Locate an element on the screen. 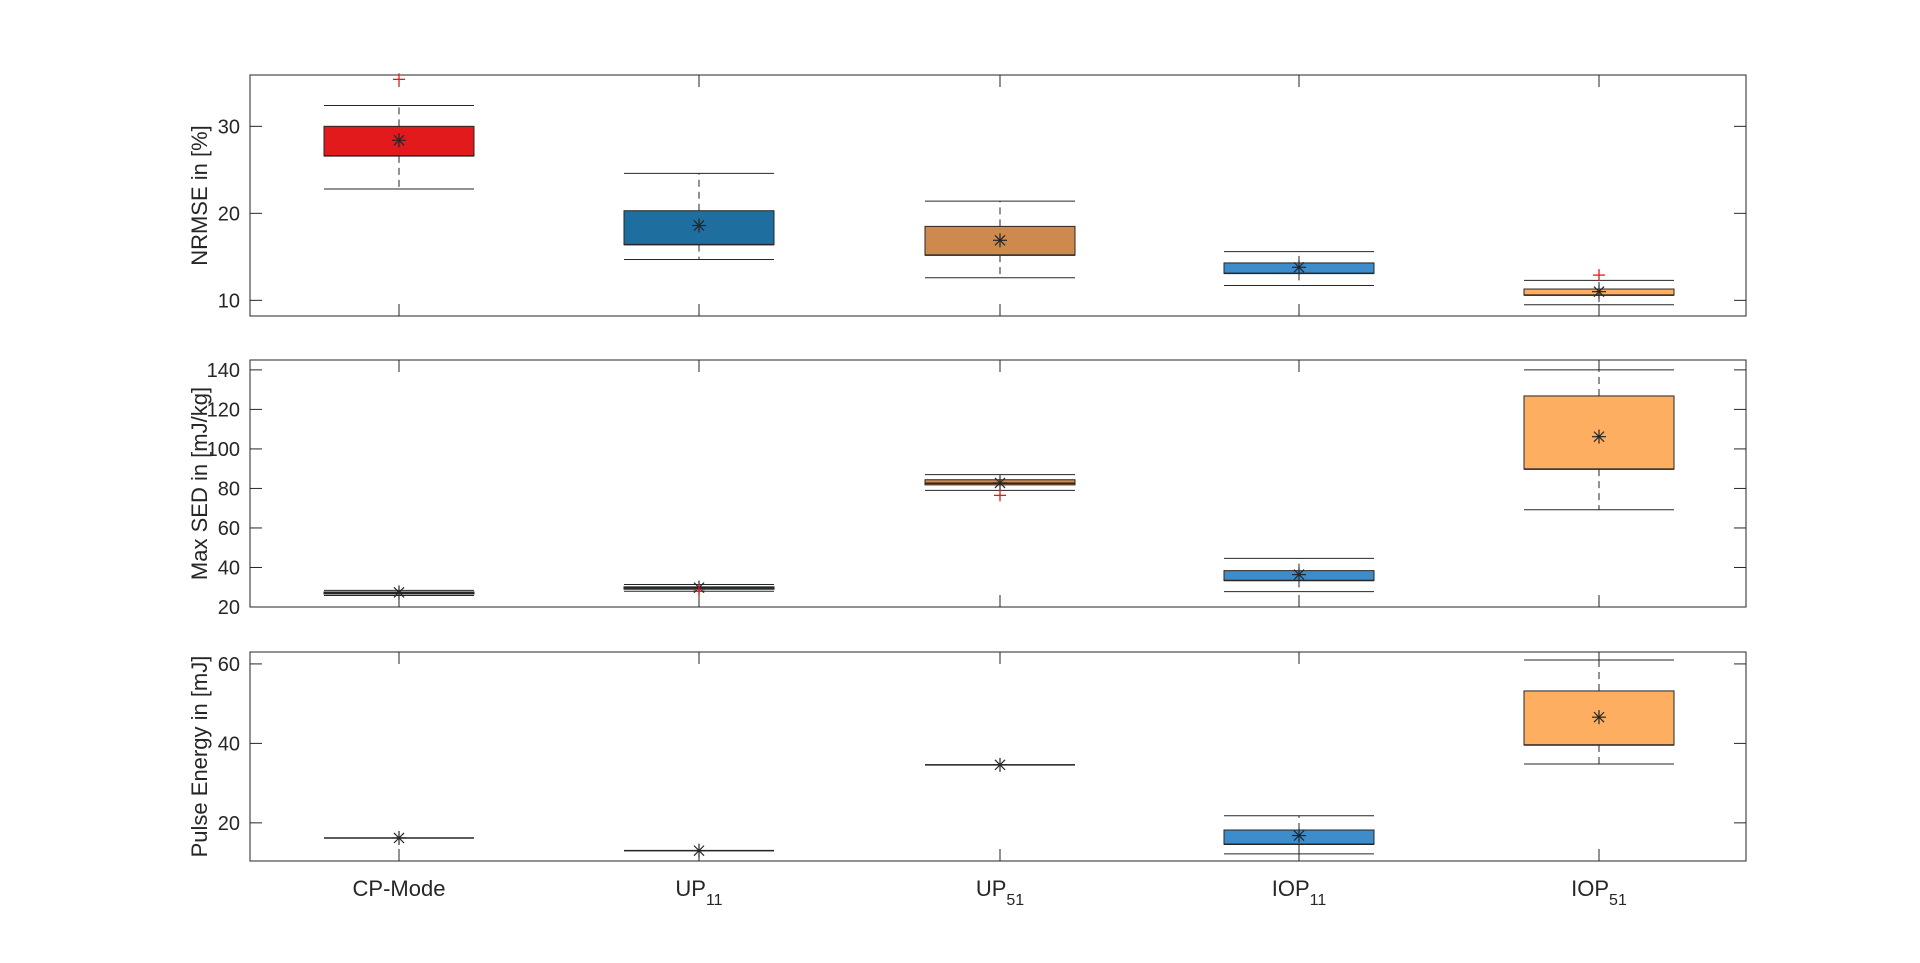 This screenshot has width=1920, height=963. y-tick-label: 120 is located at coordinates (223, 410).